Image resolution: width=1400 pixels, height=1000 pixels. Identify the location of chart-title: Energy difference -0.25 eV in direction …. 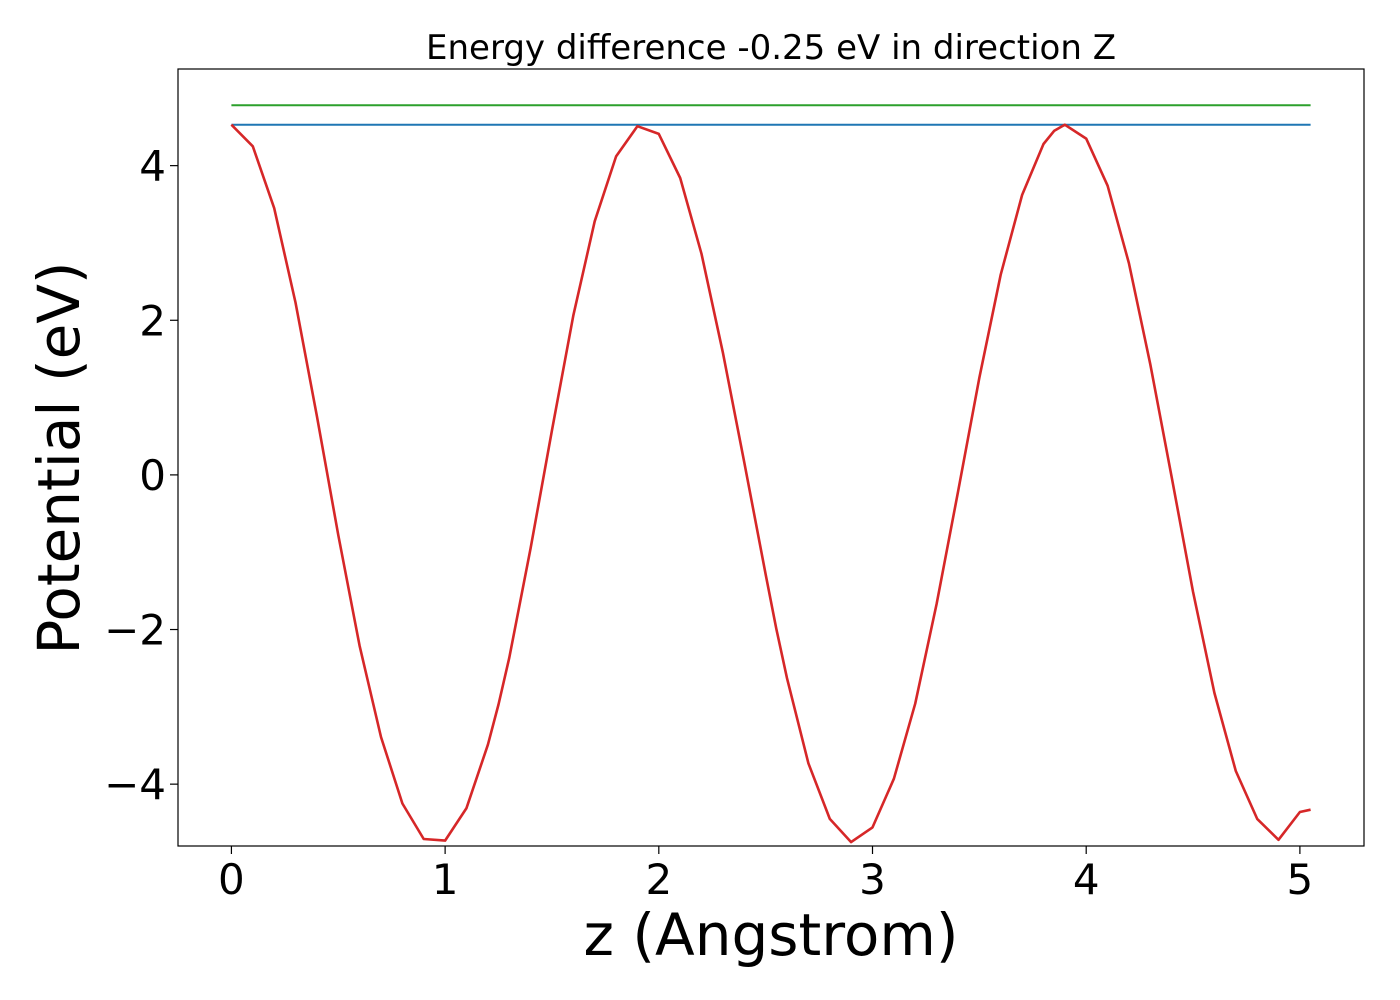
(771, 48).